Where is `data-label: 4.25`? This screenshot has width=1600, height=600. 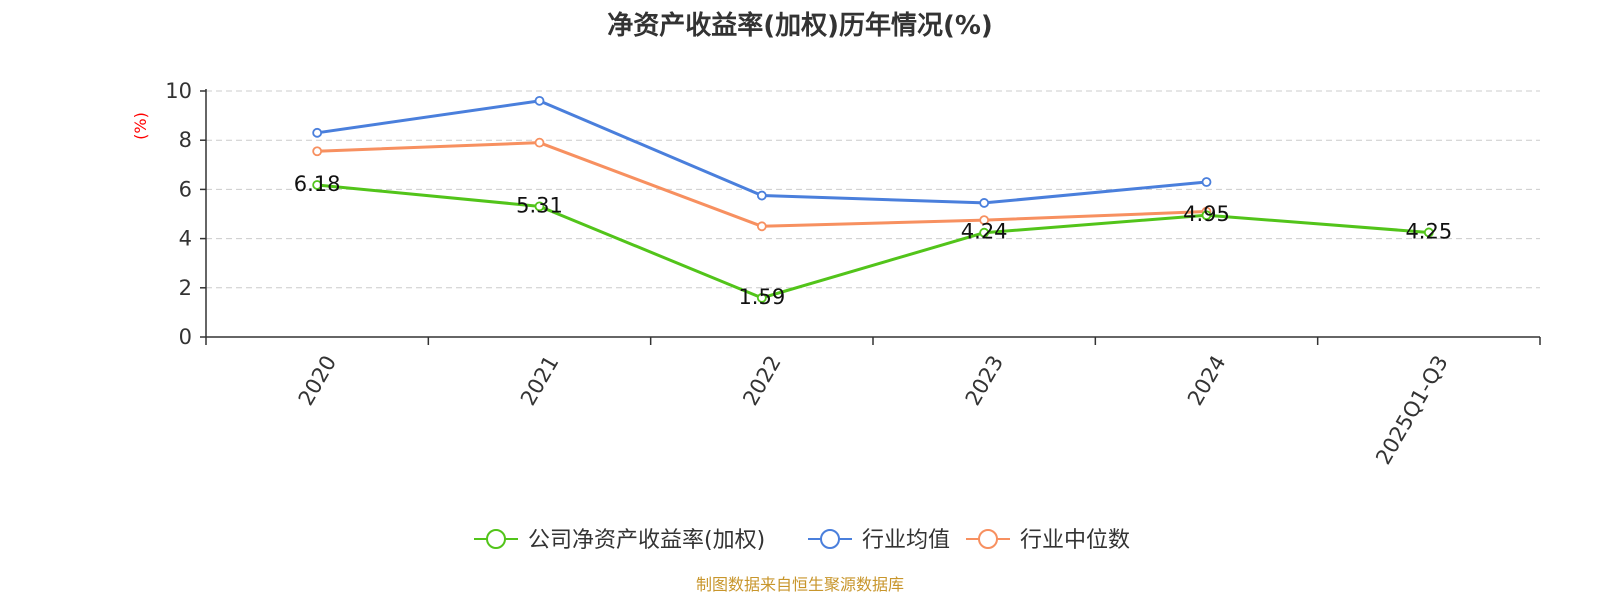
data-label: 4.25 is located at coordinates (1428, 231).